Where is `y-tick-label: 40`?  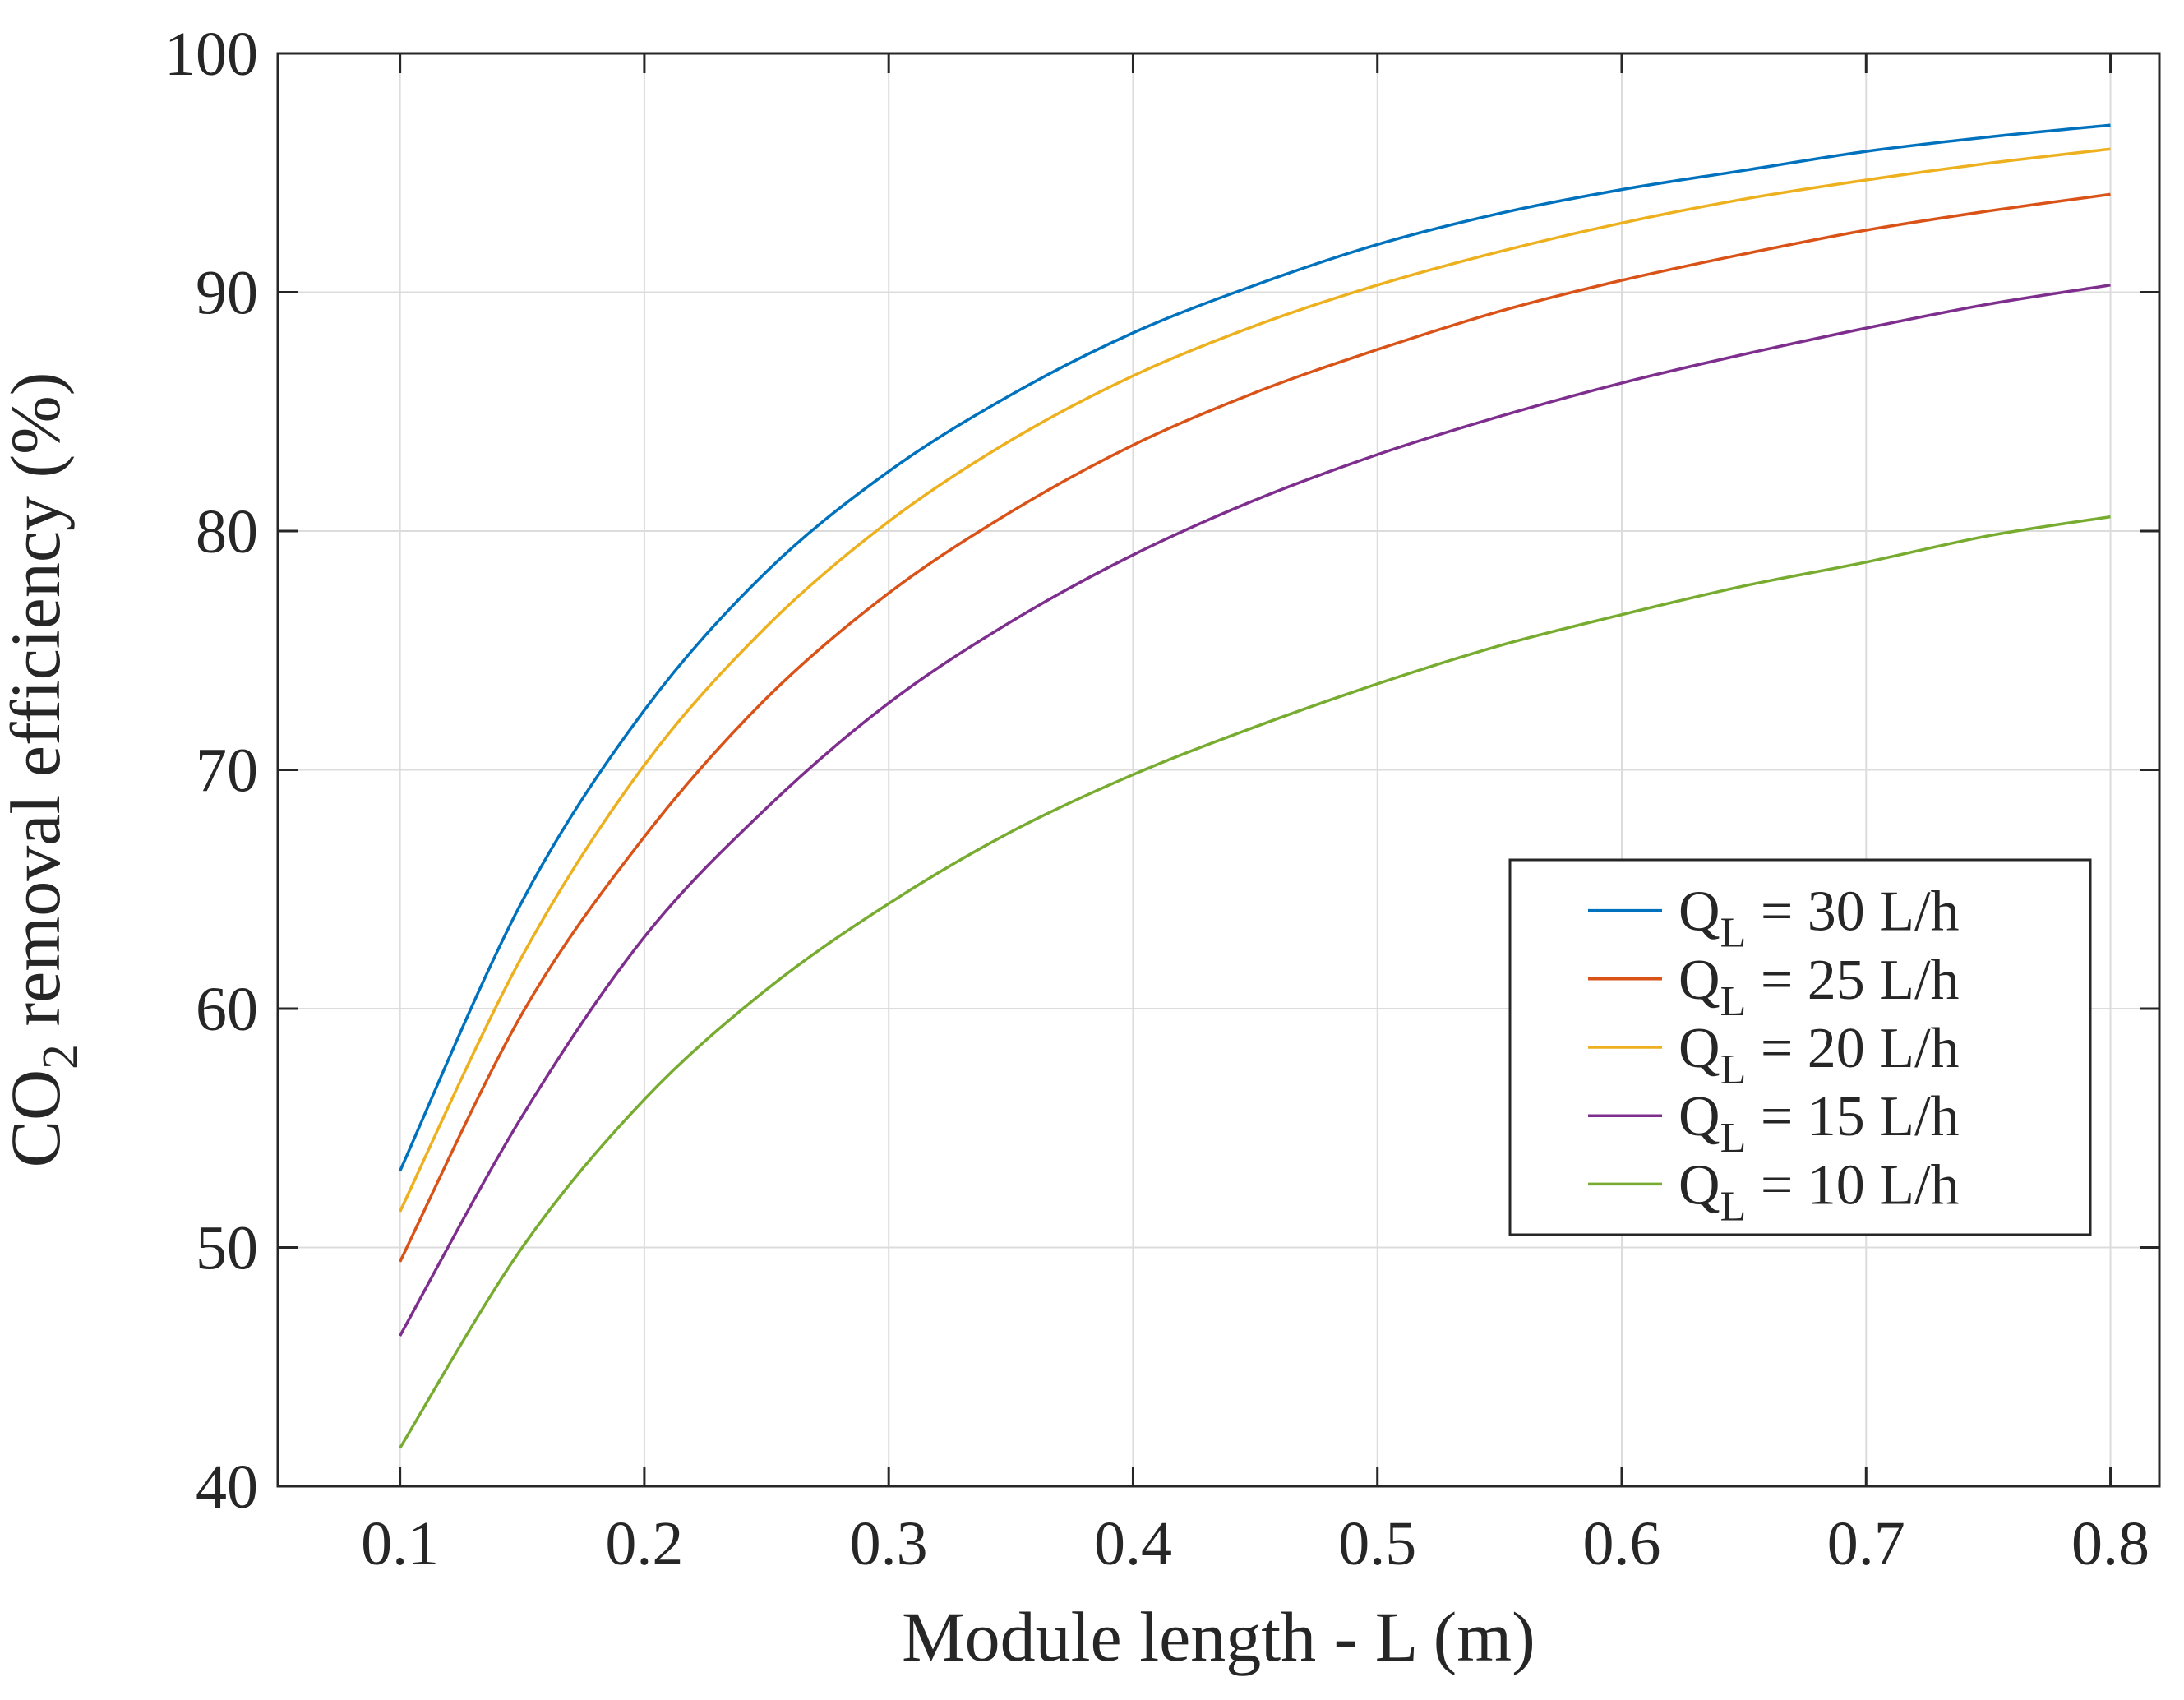
y-tick-label: 40 is located at coordinates (227, 1487).